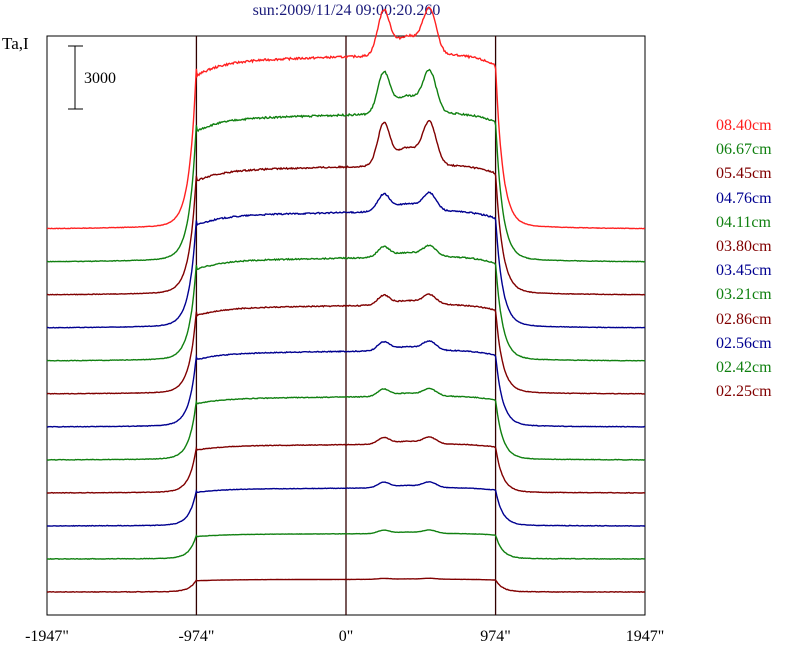  I want to click on series-line-02.86cm, so click(346, 465).